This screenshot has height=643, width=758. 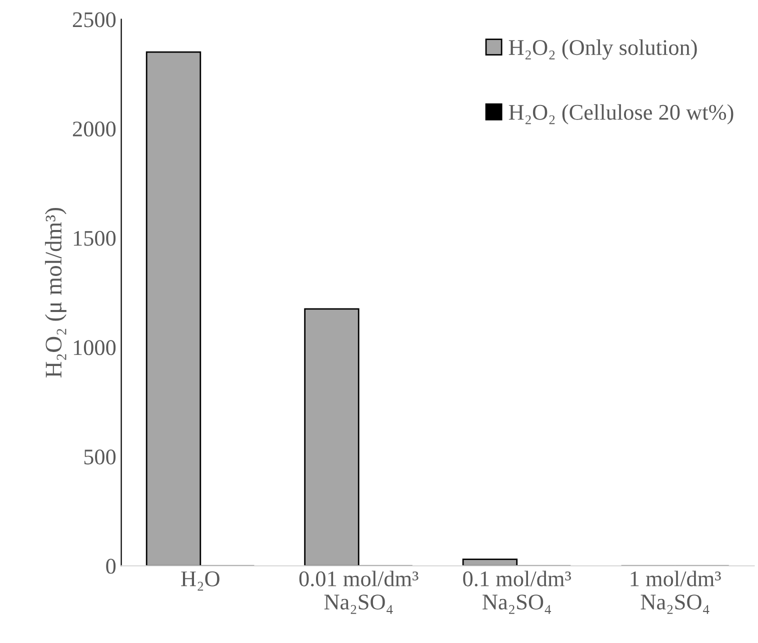 I want to click on x-tick-label: 1 mol/dm³ Na₂SO₄, so click(x=675, y=592).